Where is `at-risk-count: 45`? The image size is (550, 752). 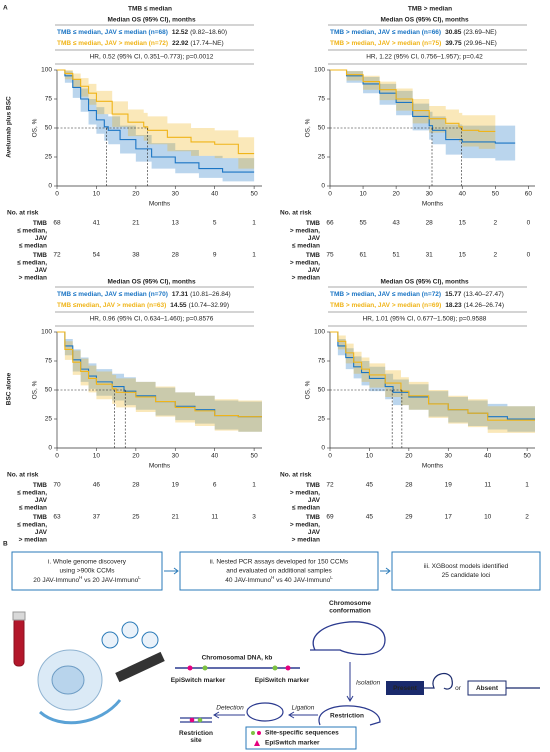 at-risk-count: 45 is located at coordinates (370, 485).